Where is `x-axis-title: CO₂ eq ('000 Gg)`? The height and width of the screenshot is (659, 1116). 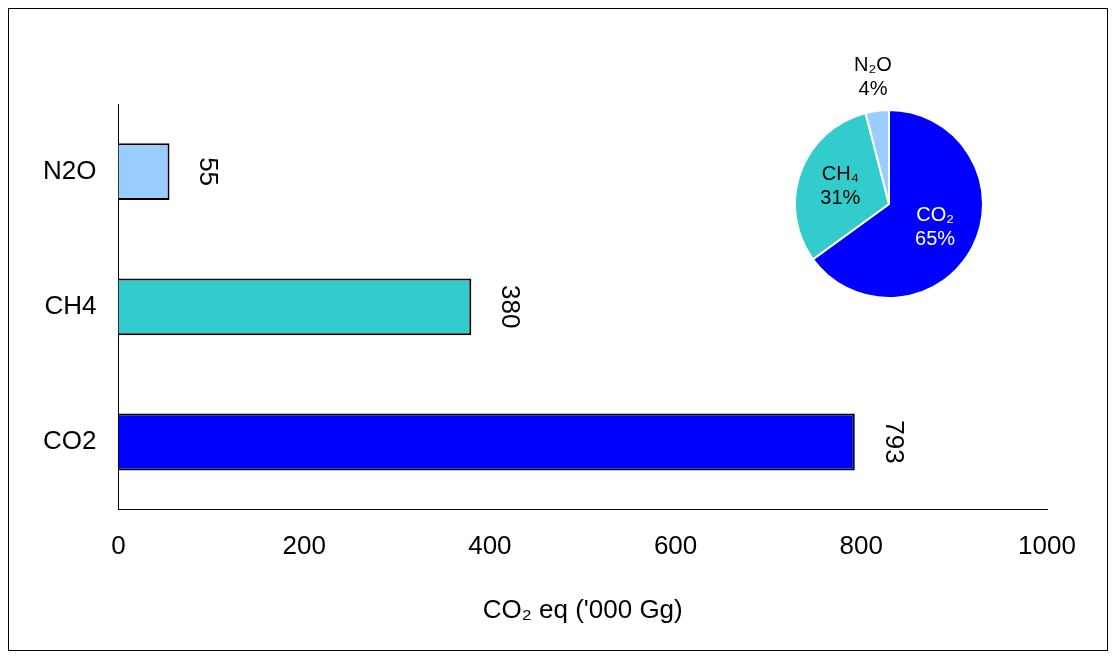
x-axis-title: CO₂ eq ('000 Gg) is located at coordinates (582, 608).